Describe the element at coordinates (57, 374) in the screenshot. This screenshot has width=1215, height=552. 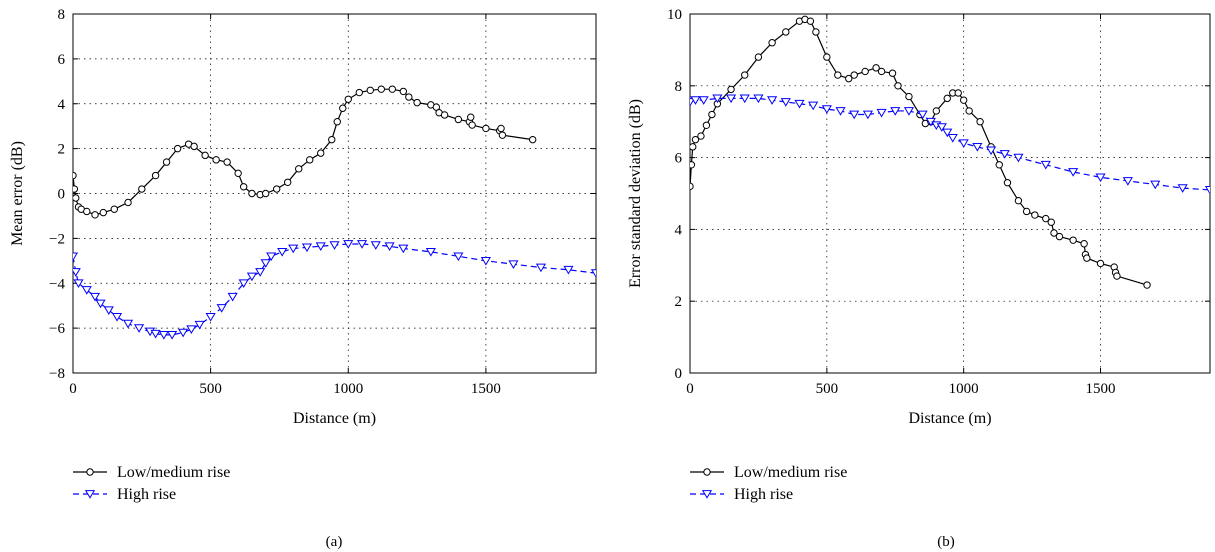
I see `y-tick-label: −8` at that location.